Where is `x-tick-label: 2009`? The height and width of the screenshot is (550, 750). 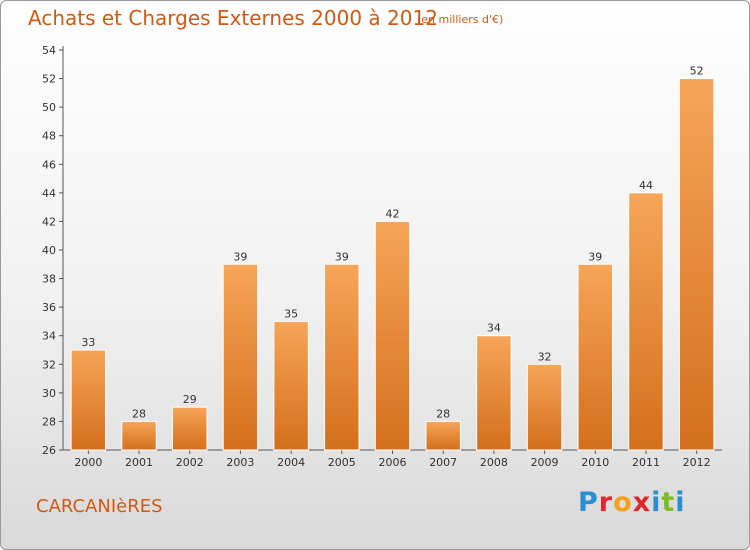
x-tick-label: 2009 is located at coordinates (545, 462).